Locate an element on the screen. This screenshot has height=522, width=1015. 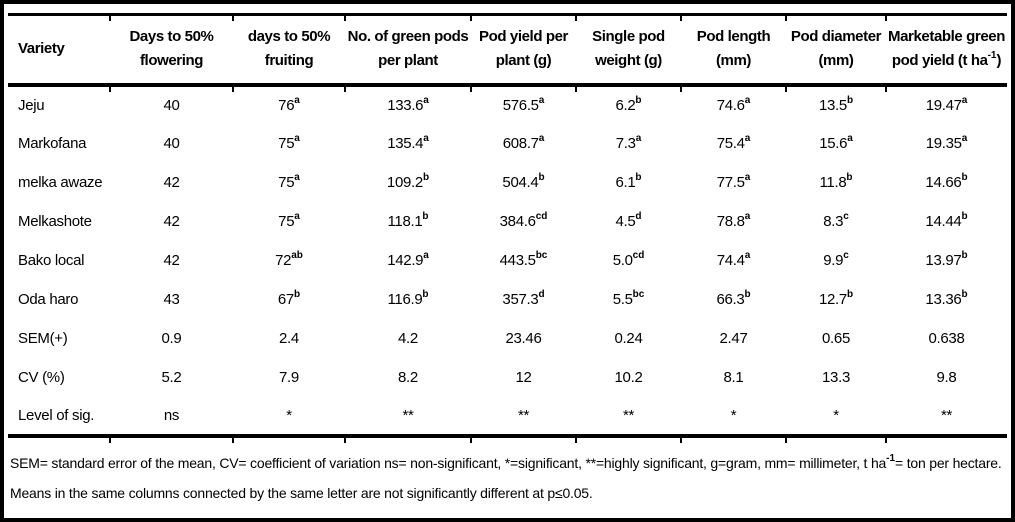
column-header-7: Pod diameter (mm) is located at coordinates (836, 50).